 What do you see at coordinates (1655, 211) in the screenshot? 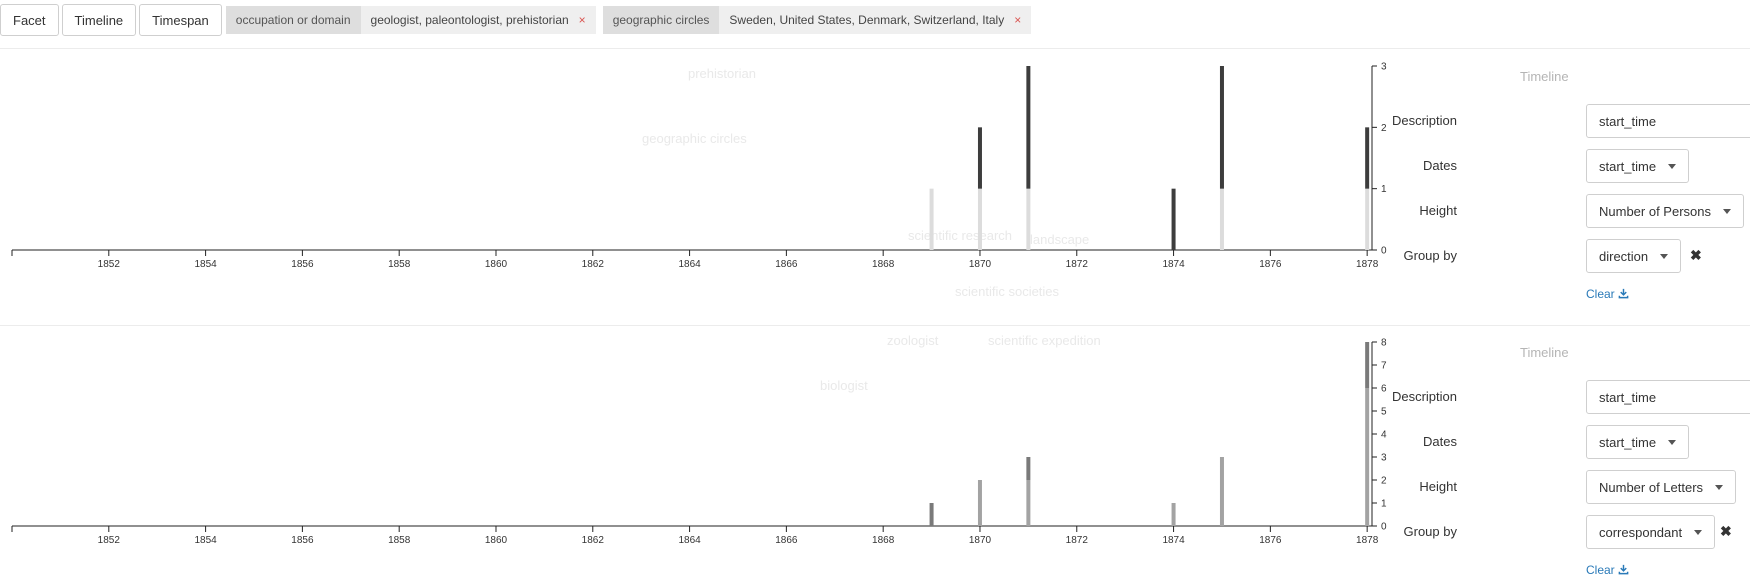
I see `height-value: Number of Persons` at bounding box center [1655, 211].